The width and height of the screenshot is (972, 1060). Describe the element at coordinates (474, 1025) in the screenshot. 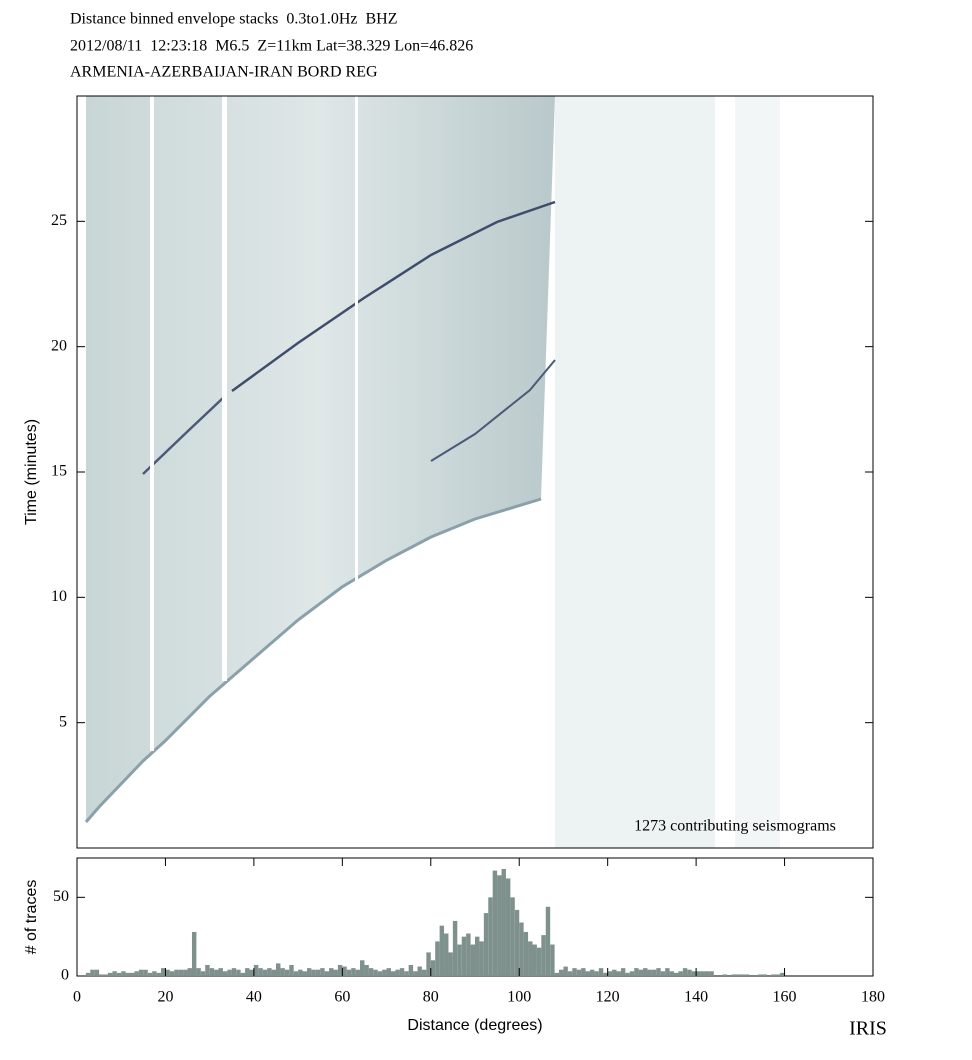

I see `x-axis-label: Distance (degrees)` at that location.